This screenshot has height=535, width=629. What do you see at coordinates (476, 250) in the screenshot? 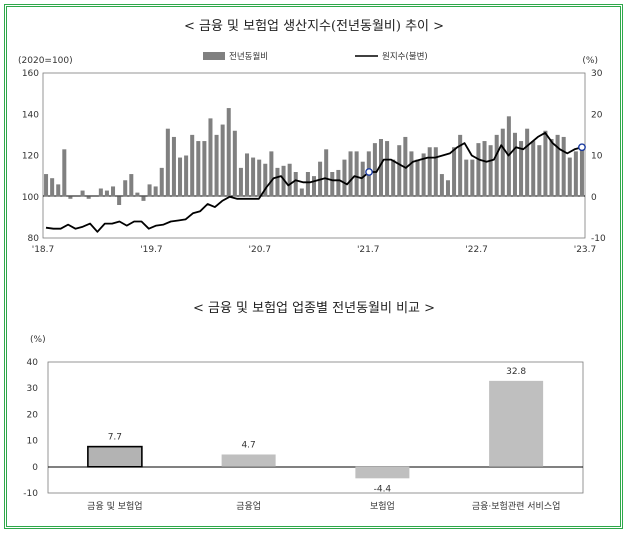
I see `x-tick-label: '22.7` at bounding box center [476, 250].